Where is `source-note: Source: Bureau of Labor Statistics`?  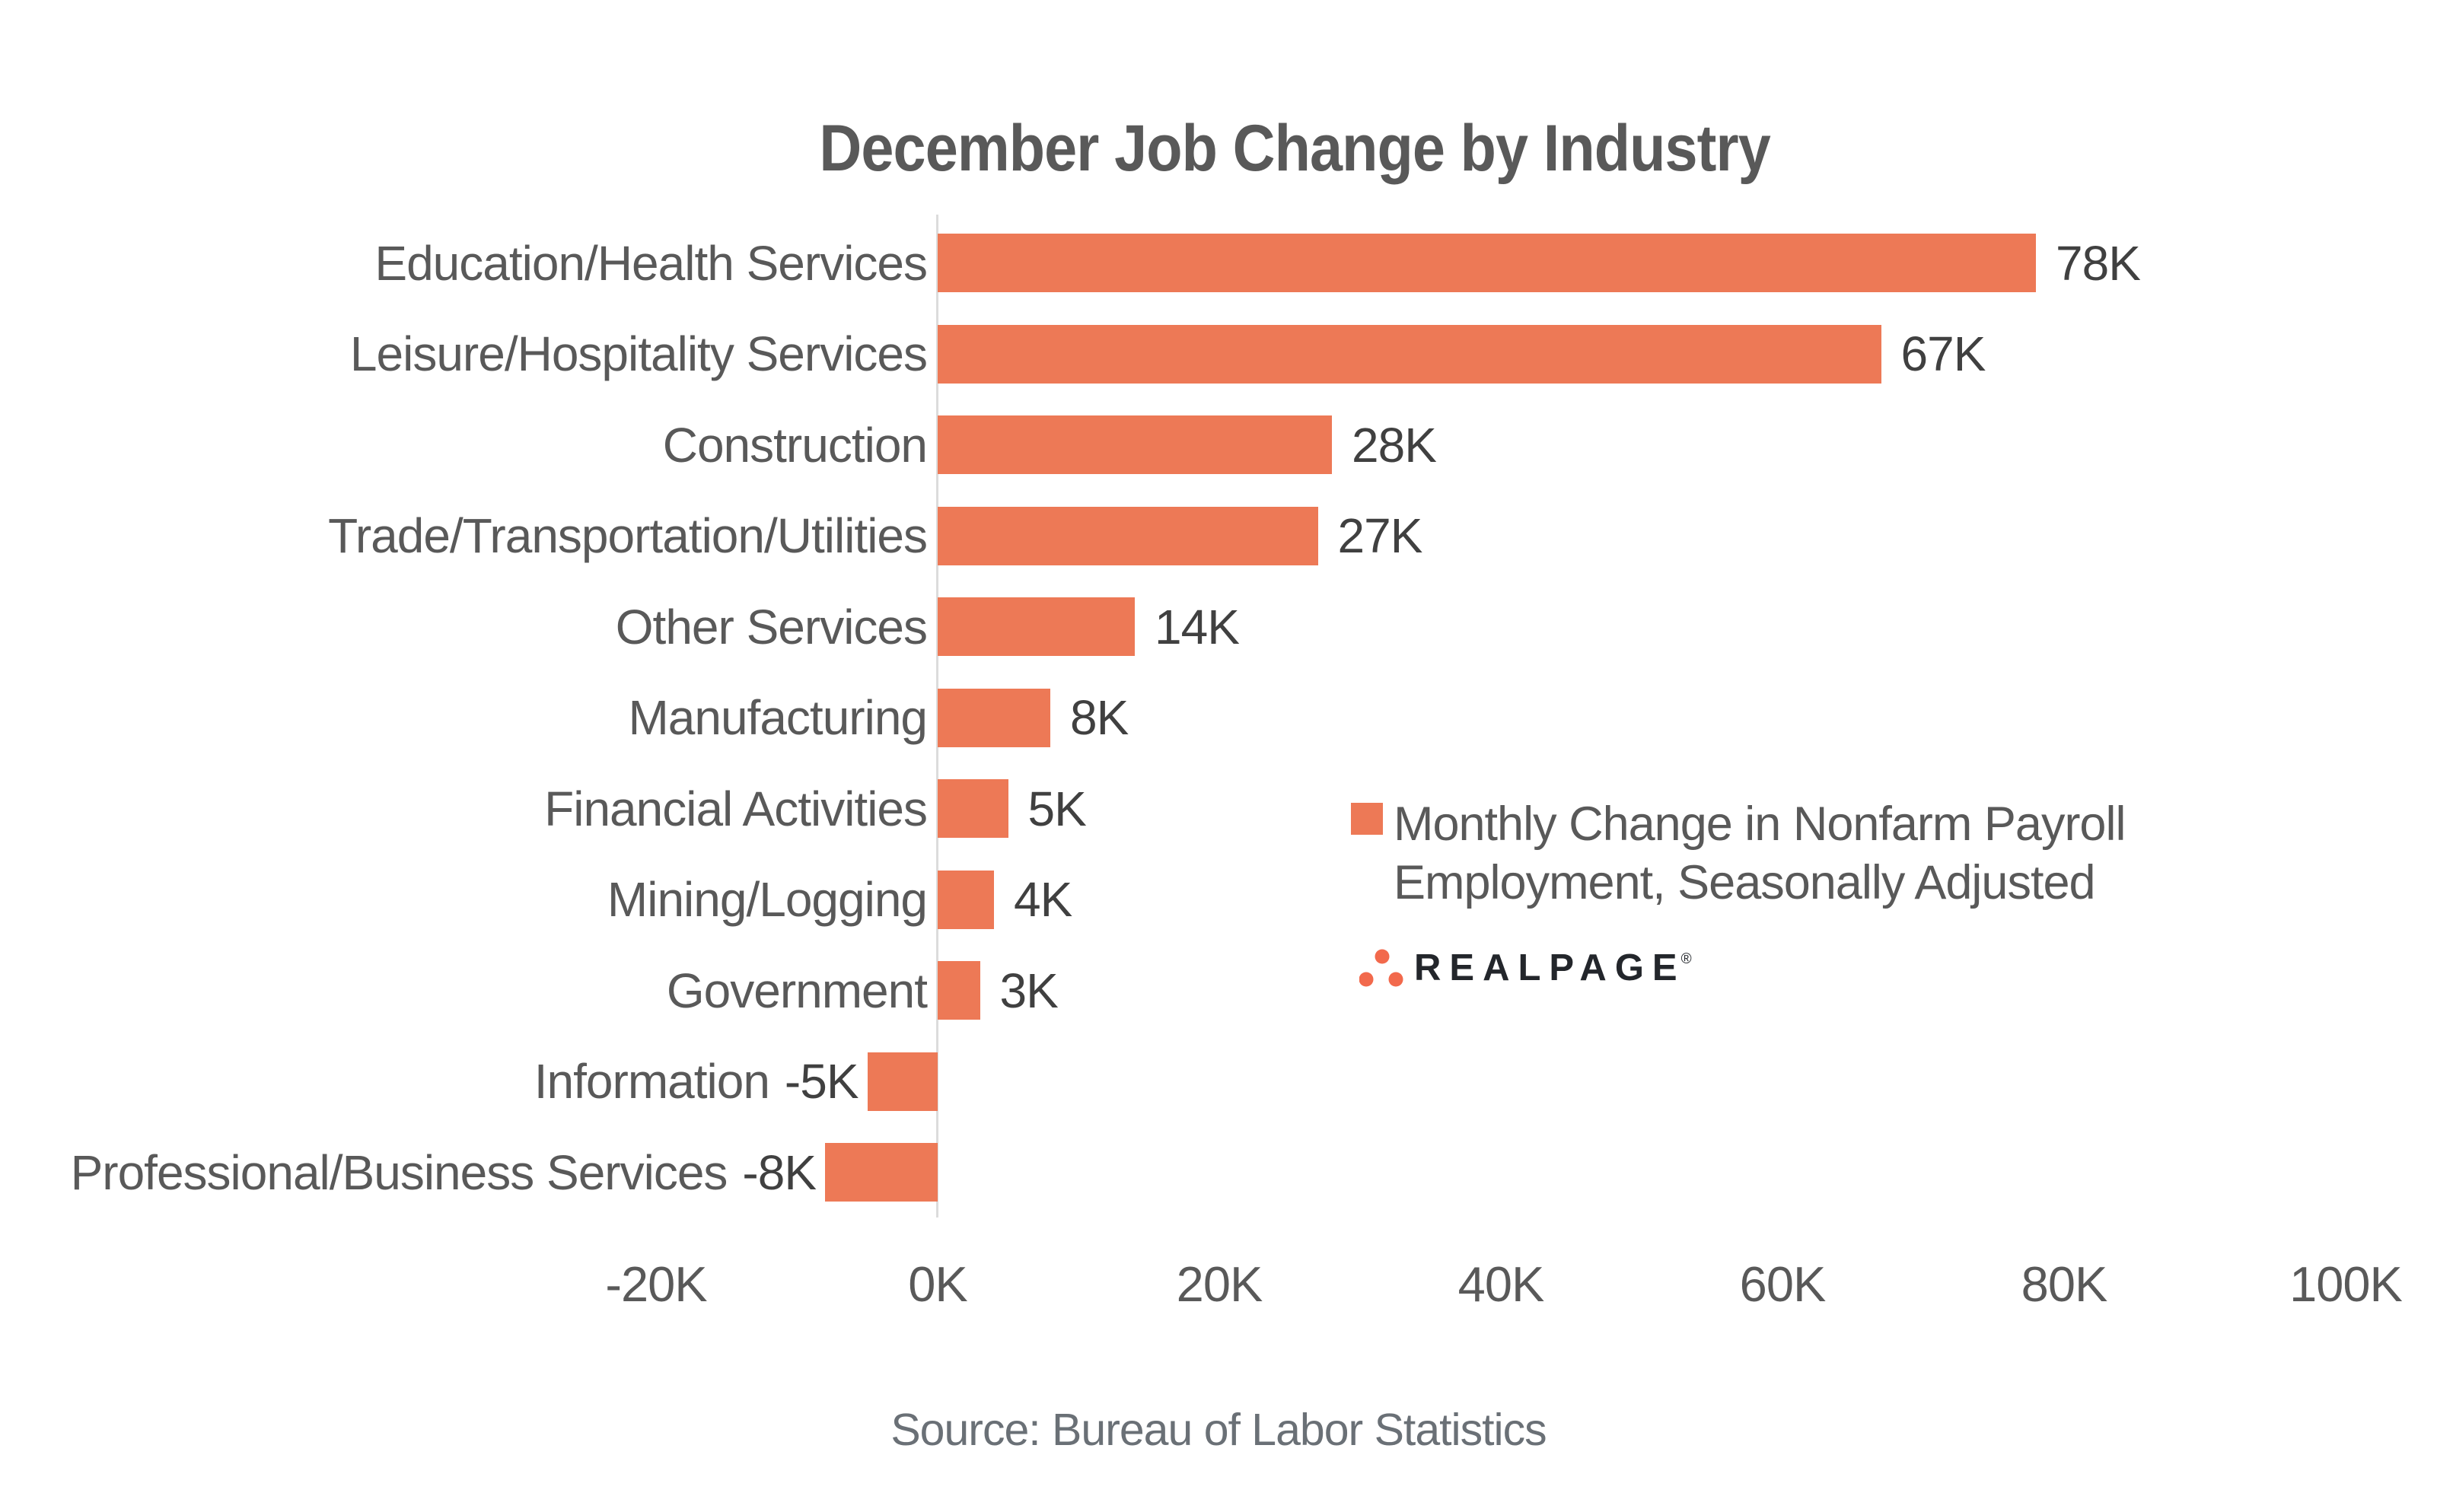 source-note: Source: Bureau of Labor Statistics is located at coordinates (1218, 1430).